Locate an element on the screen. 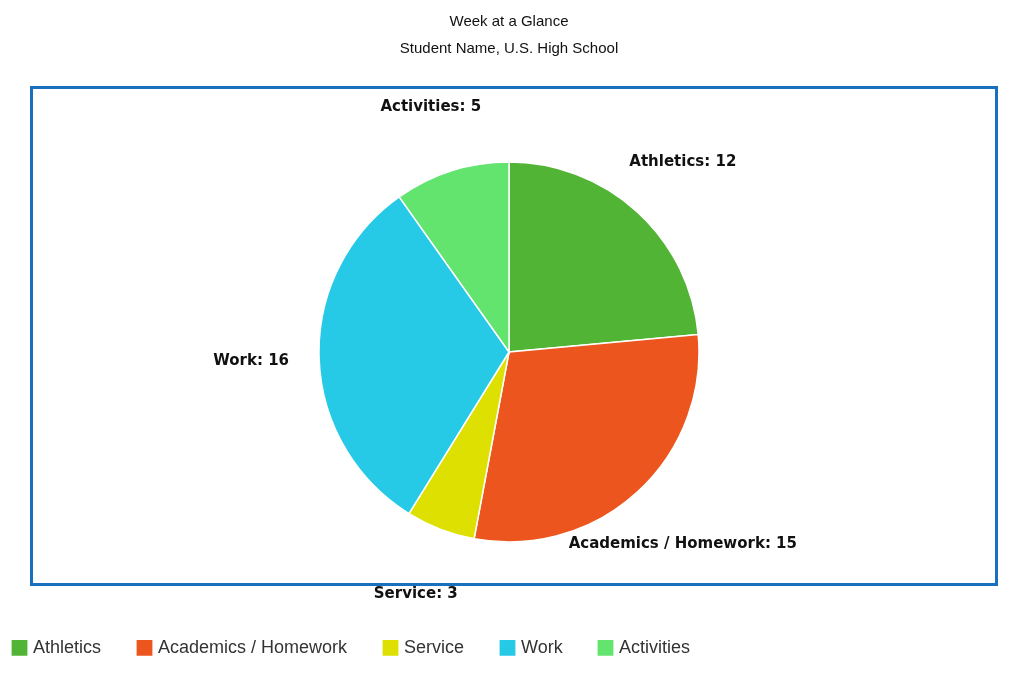 The image size is (1018, 674). chart-subtitle: Student Name, U.S. High School is located at coordinates (509, 47).